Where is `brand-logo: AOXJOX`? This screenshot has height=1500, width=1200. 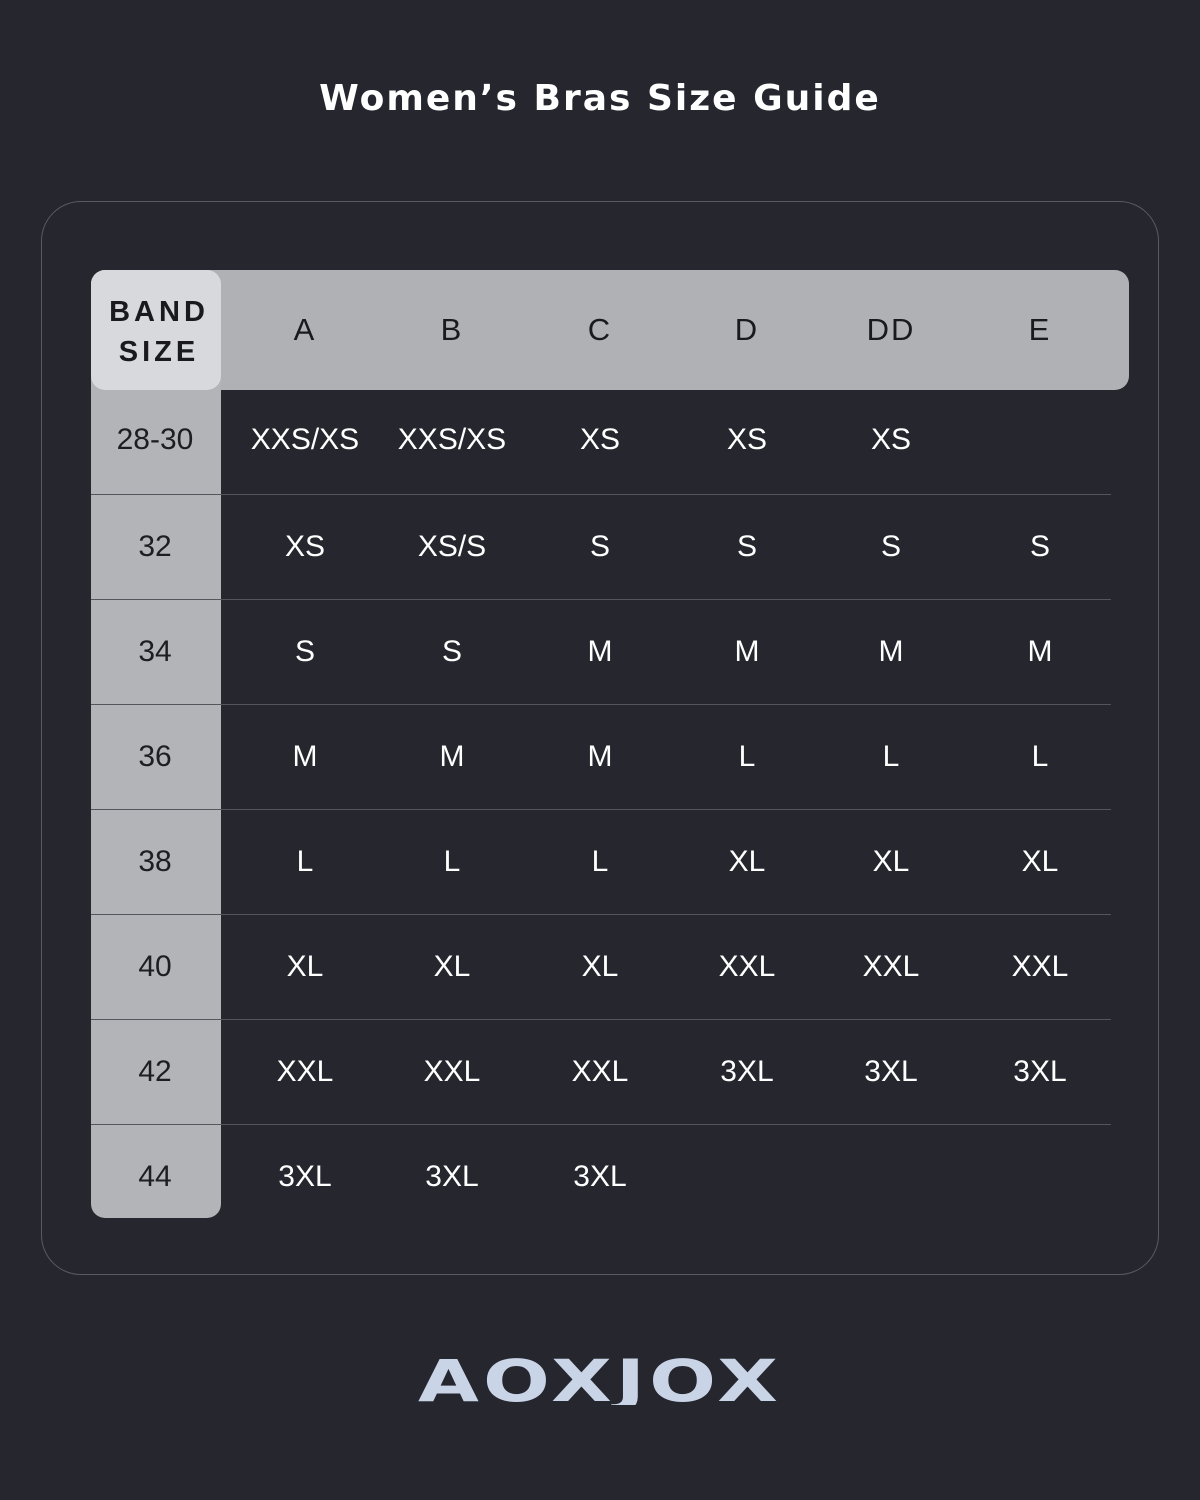 brand-logo: AOXJOX is located at coordinates (600, 1381).